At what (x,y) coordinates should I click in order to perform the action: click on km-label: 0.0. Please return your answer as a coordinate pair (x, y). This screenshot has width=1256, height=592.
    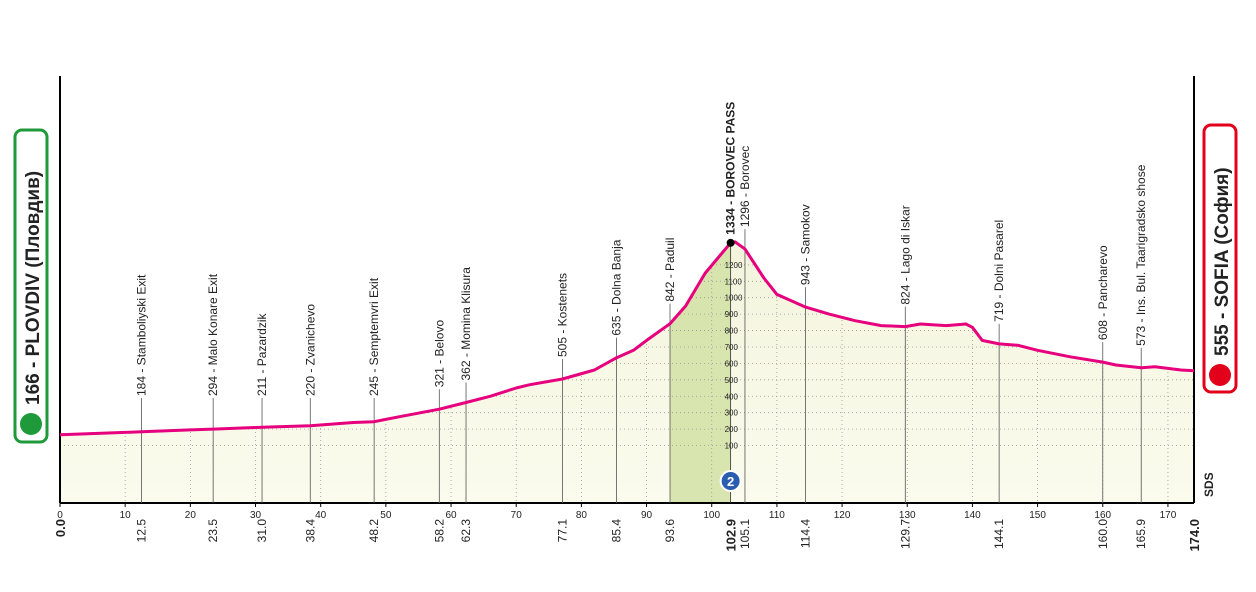
    Looking at the image, I should click on (60, 528).